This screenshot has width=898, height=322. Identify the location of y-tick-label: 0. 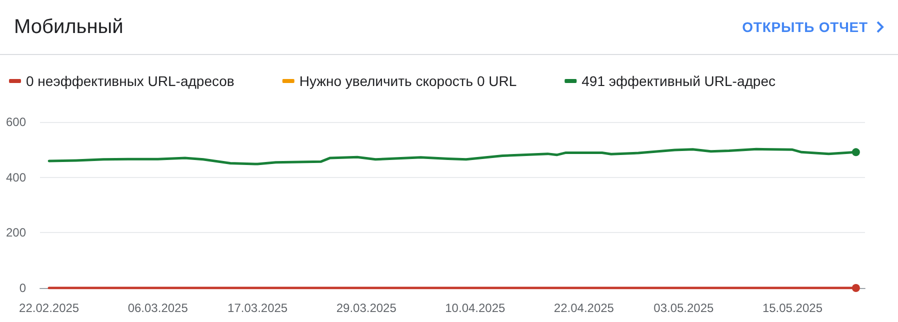
(22, 288).